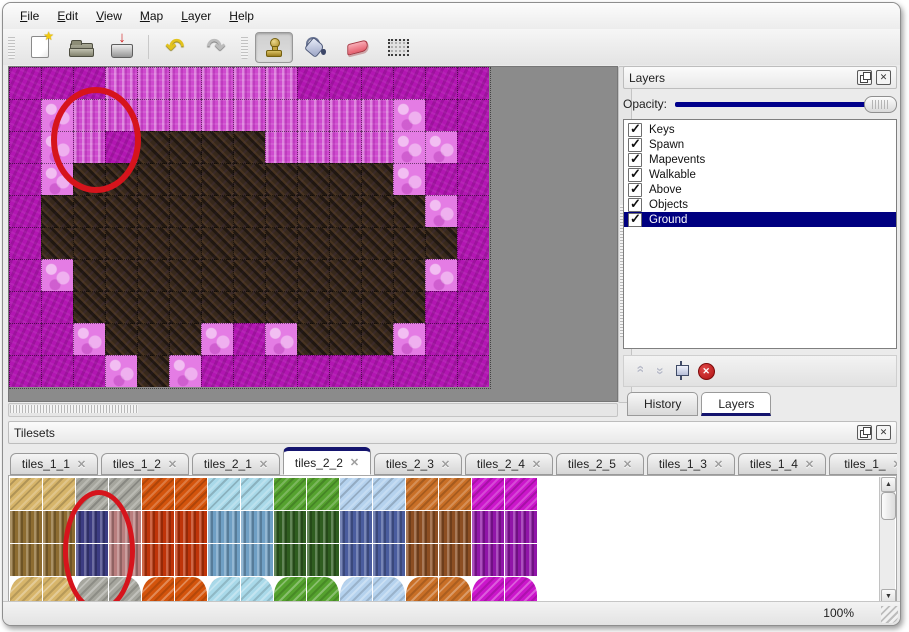 This screenshot has width=909, height=632. What do you see at coordinates (175, 47) in the screenshot?
I see `undo-button: ↶` at bounding box center [175, 47].